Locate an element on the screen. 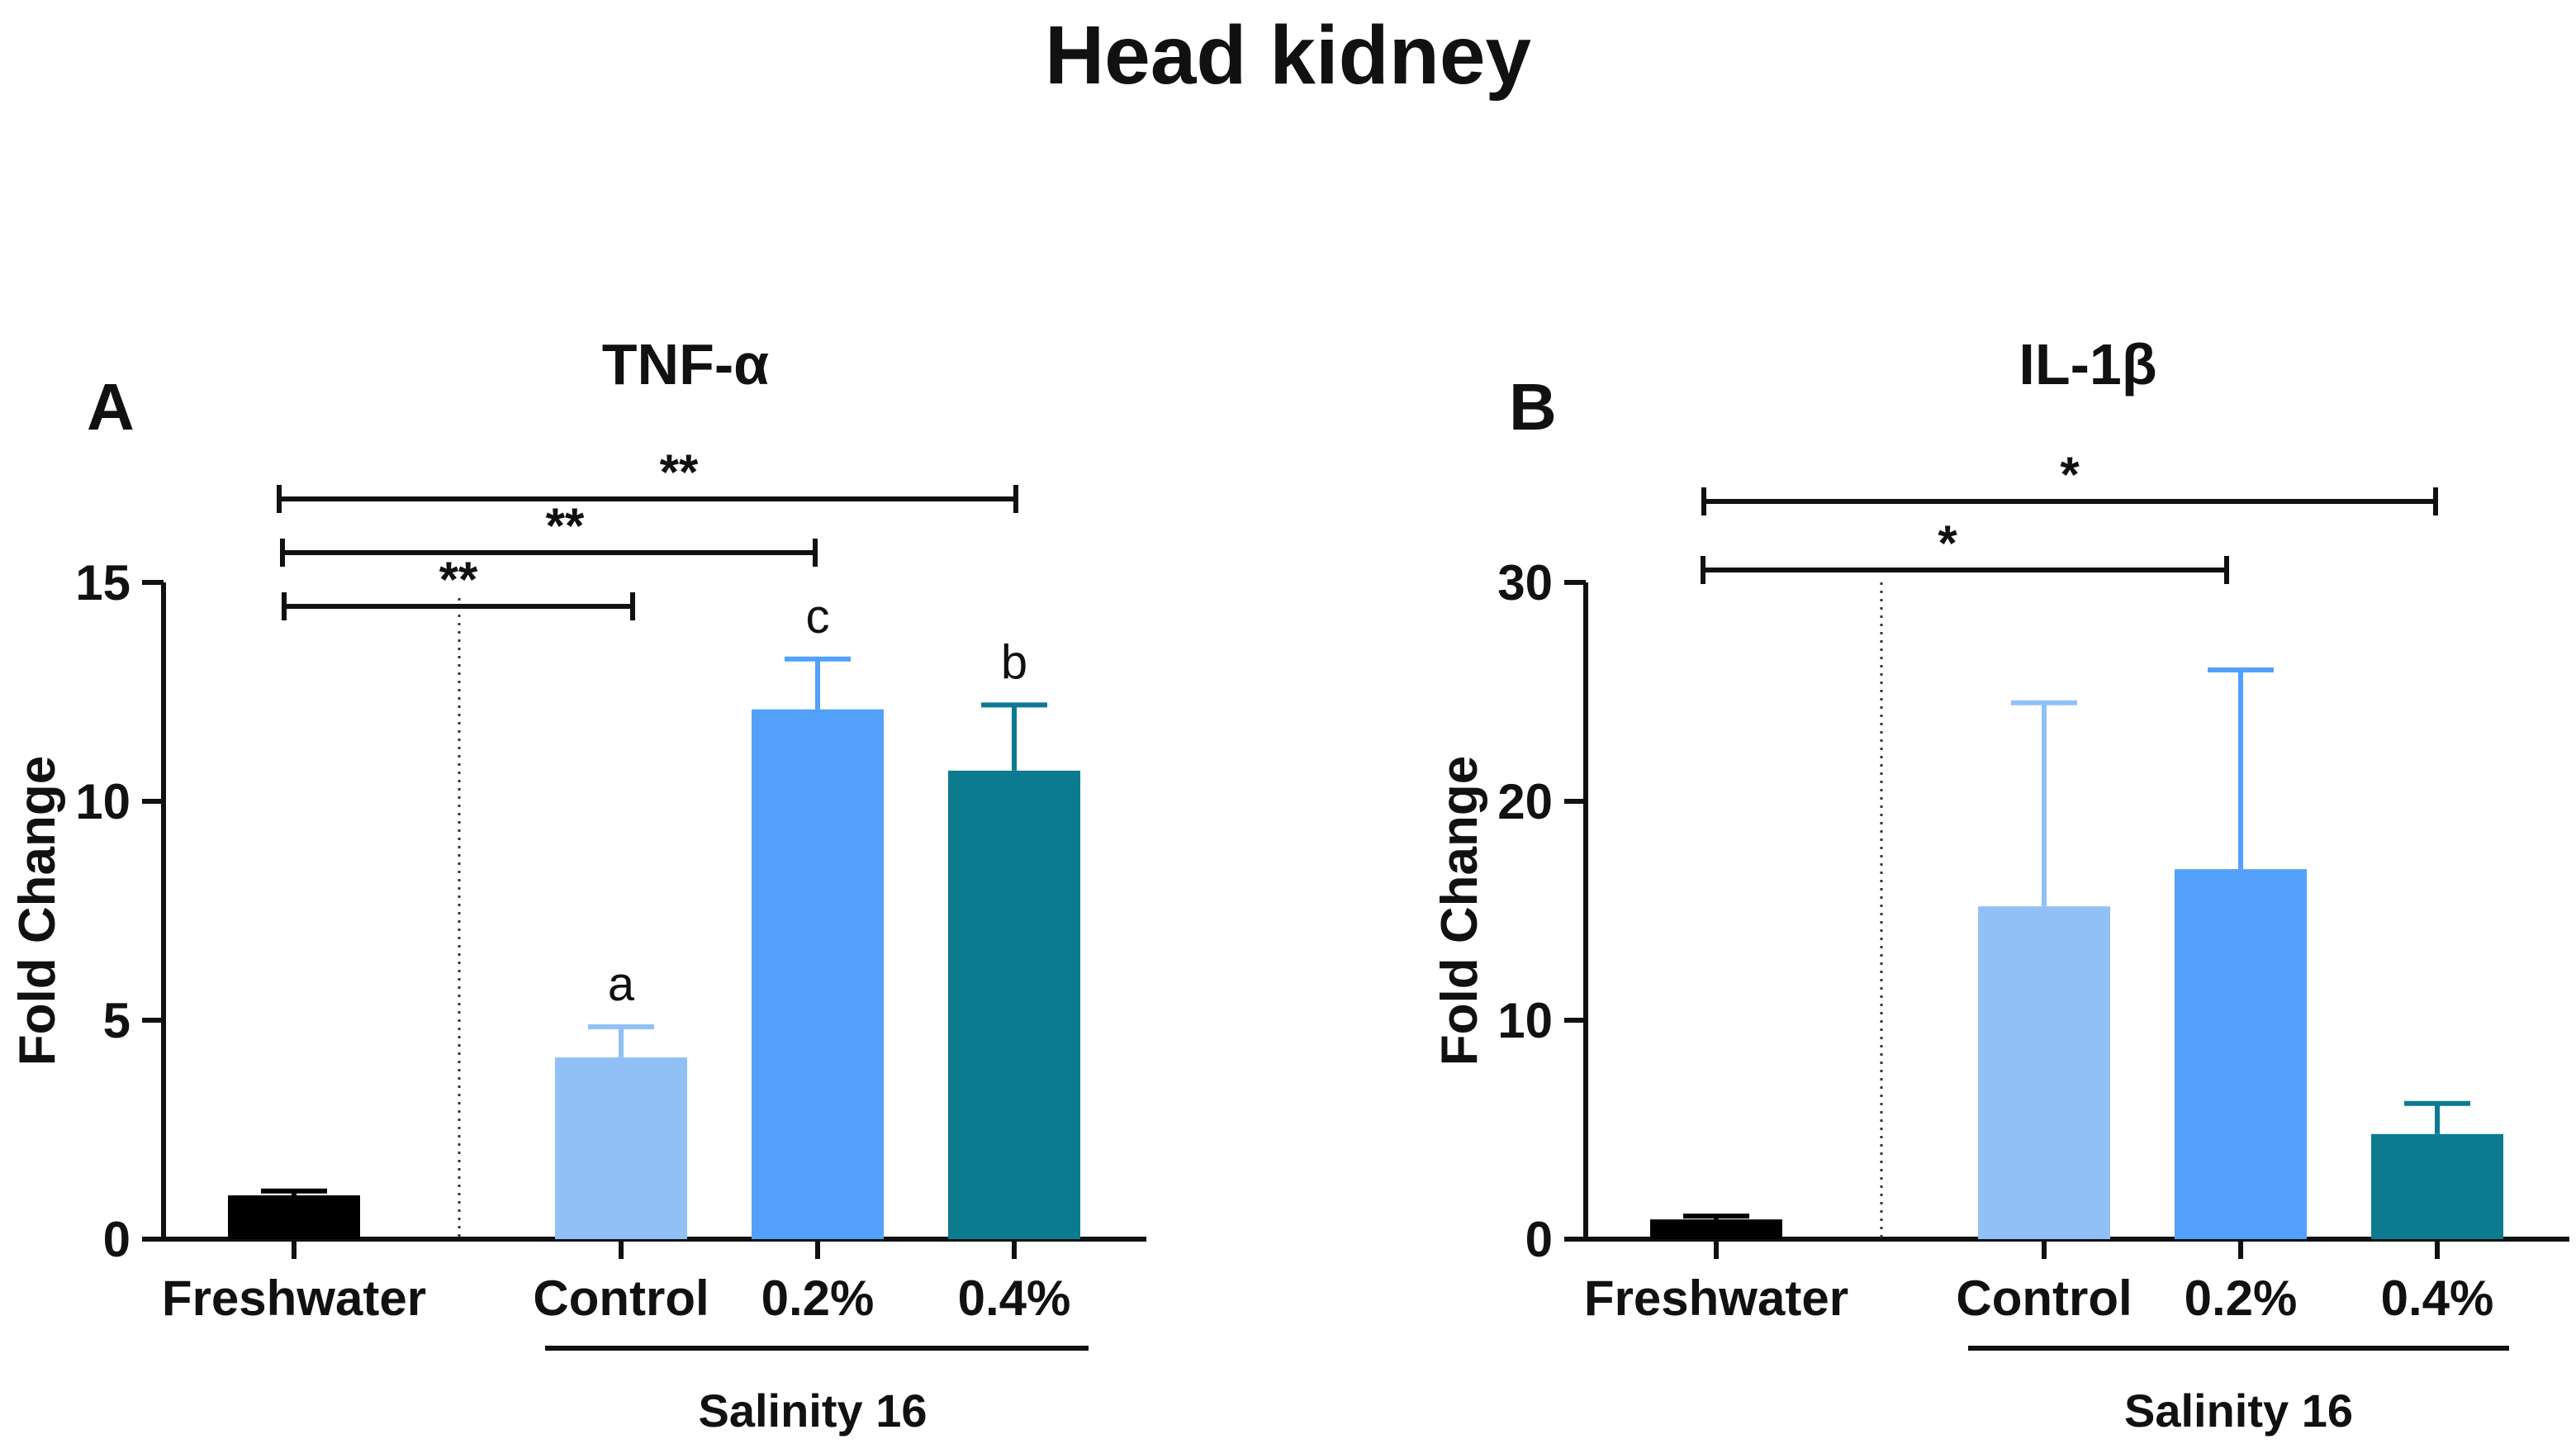 The width and height of the screenshot is (2576, 1444). y-tick-label: 30 is located at coordinates (1525, 582).